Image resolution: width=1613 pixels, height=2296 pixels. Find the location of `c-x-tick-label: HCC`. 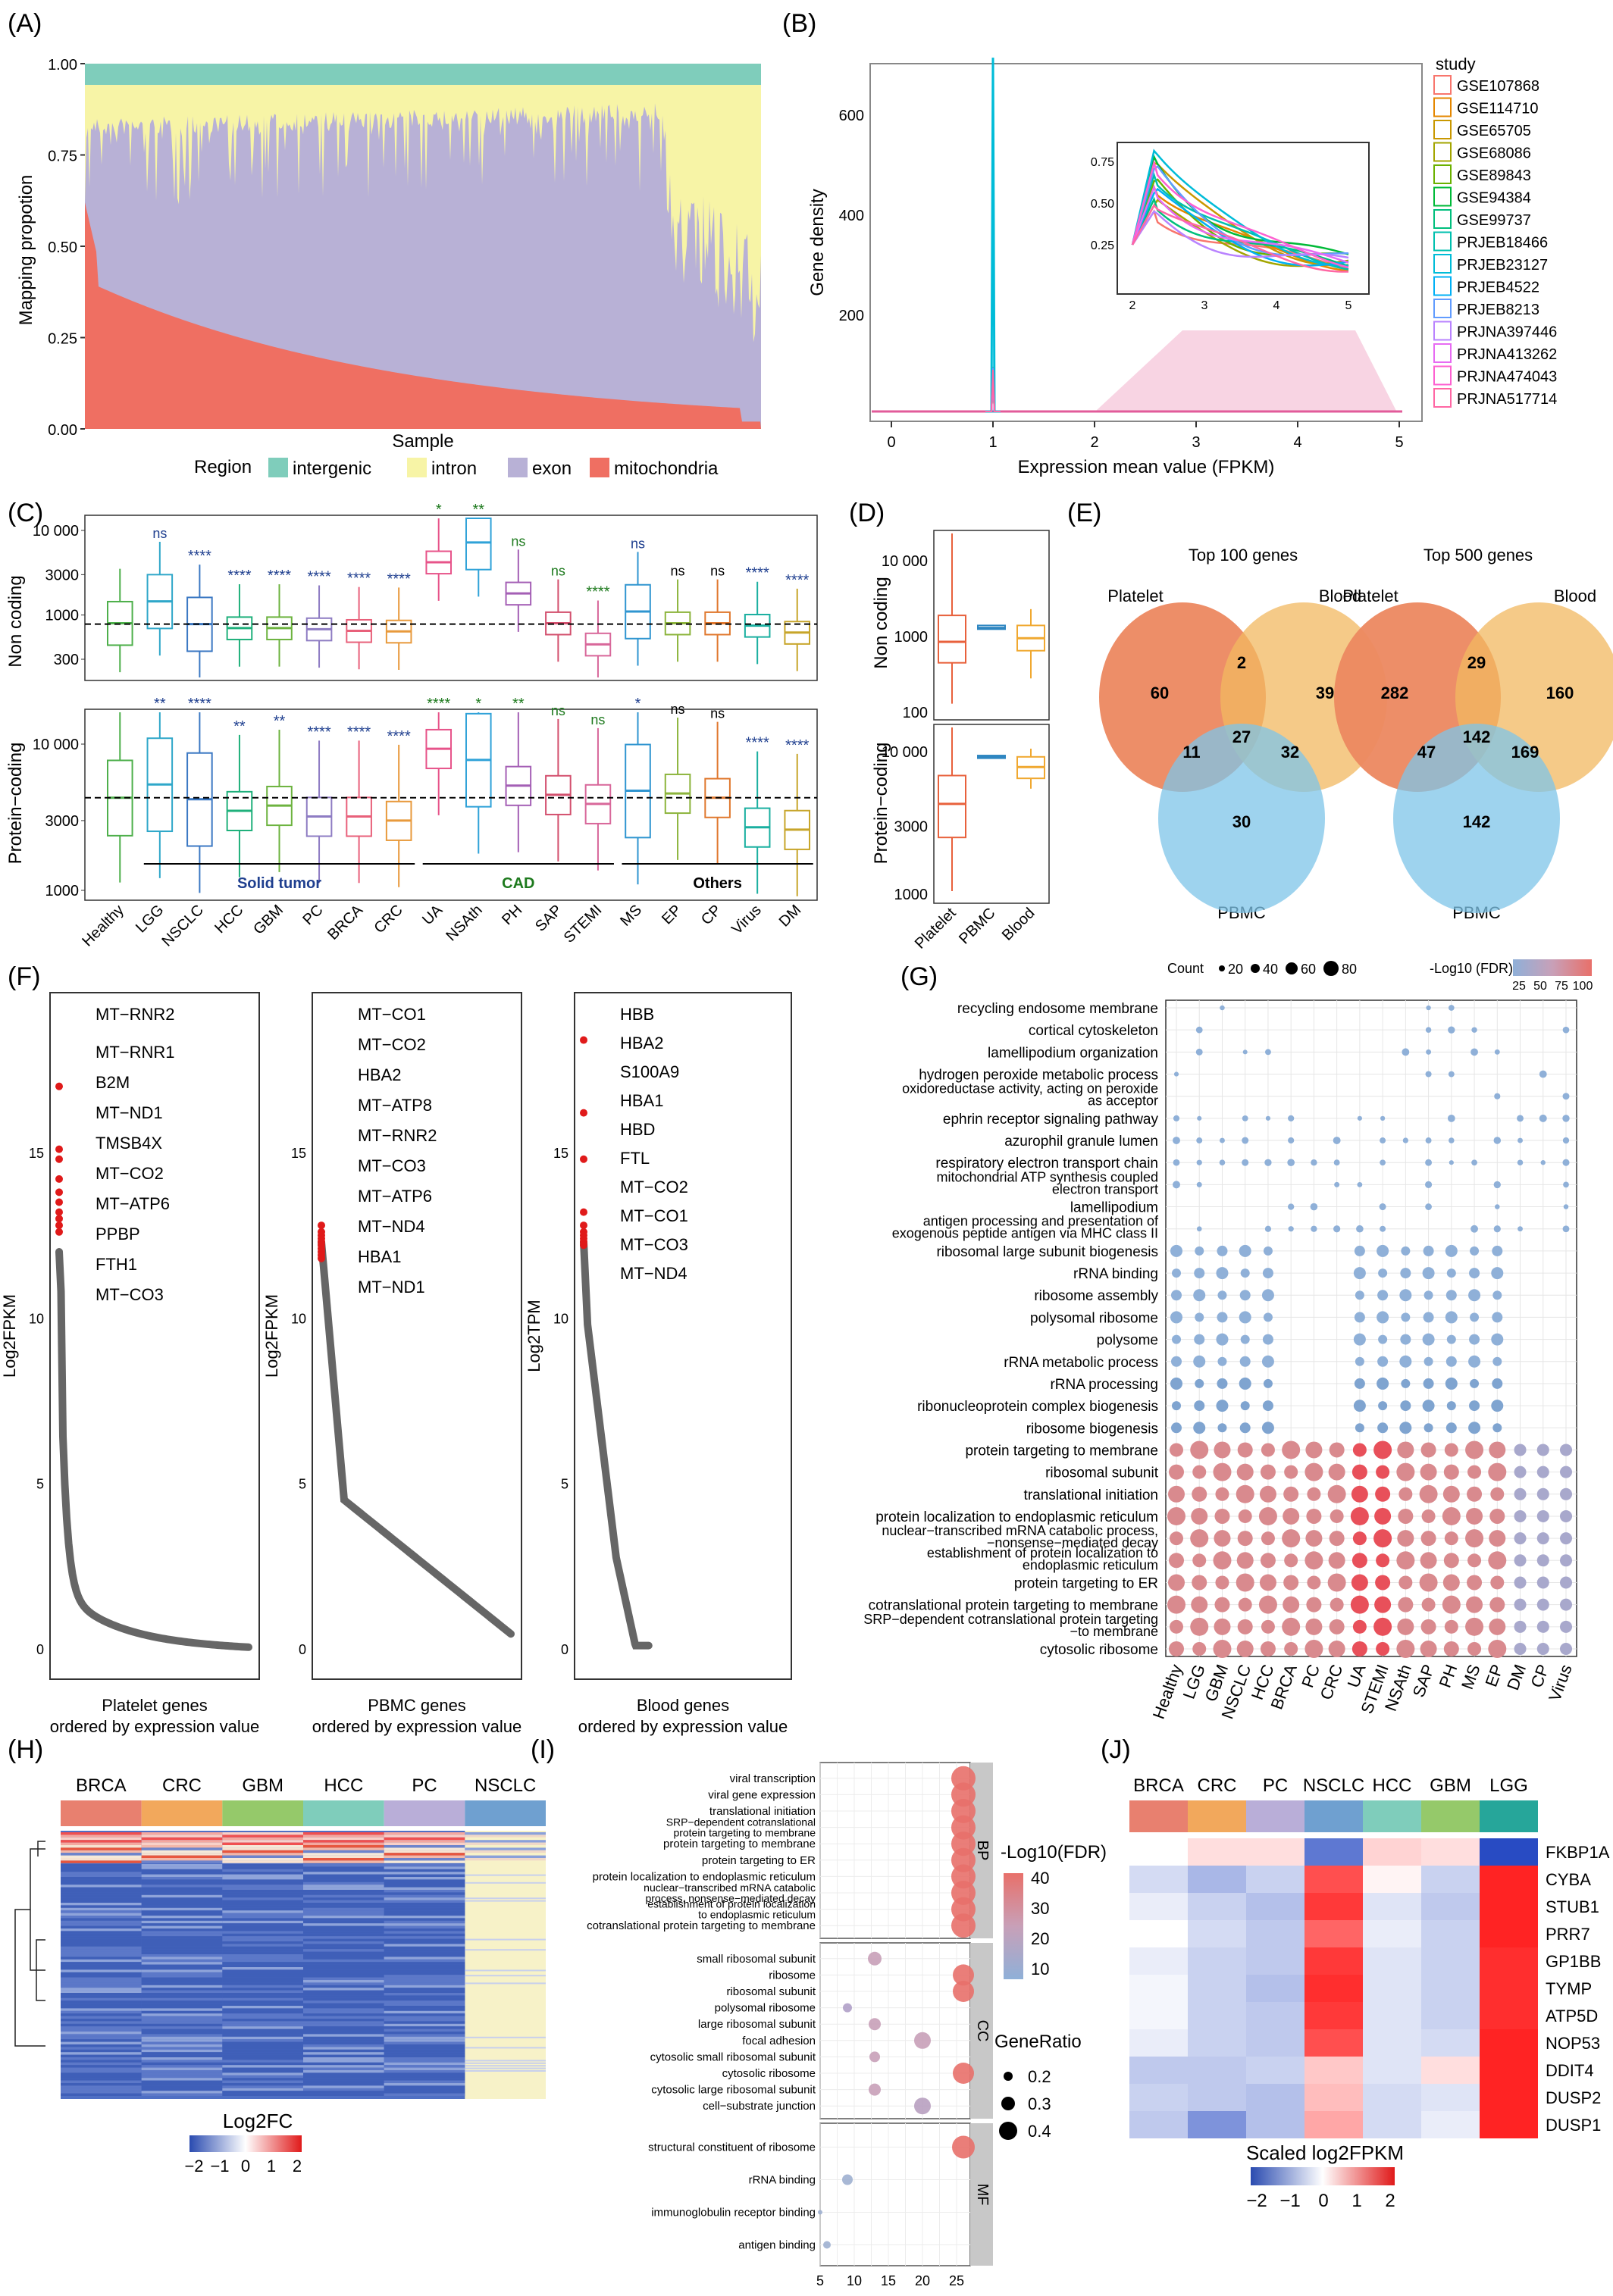

c-x-tick-label: HCC is located at coordinates (228, 920).